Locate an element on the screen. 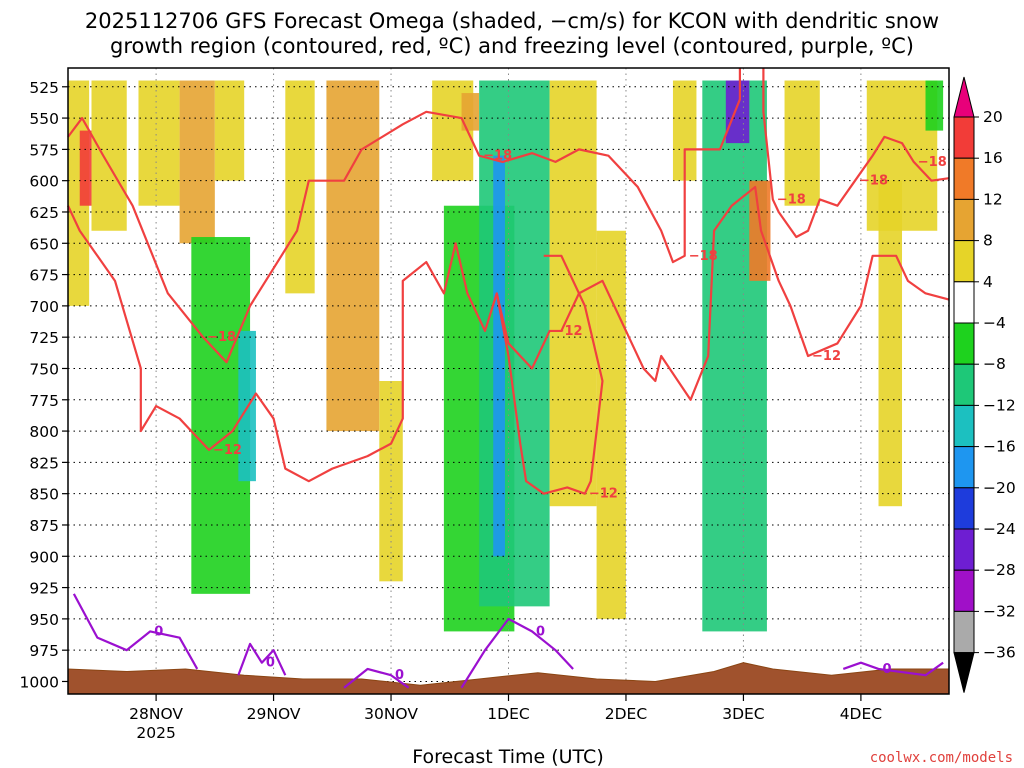 The height and width of the screenshot is (768, 1024). y-tick-label: 675 is located at coordinates (44, 276).